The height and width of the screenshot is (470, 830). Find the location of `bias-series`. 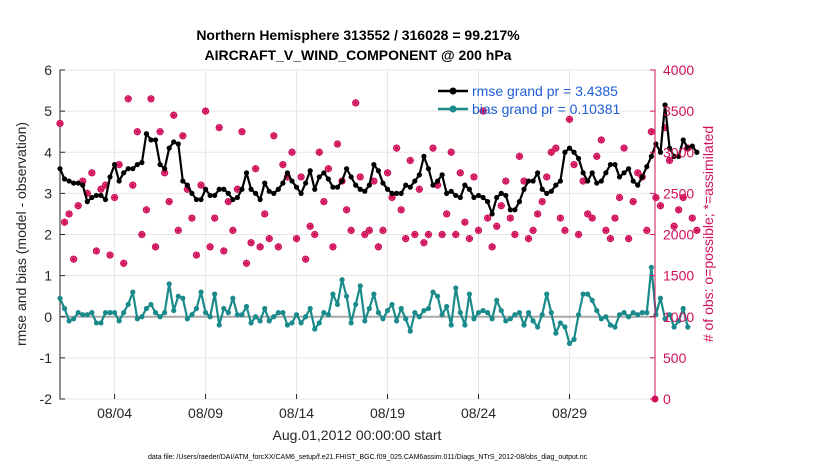

bias-series is located at coordinates (374, 305).